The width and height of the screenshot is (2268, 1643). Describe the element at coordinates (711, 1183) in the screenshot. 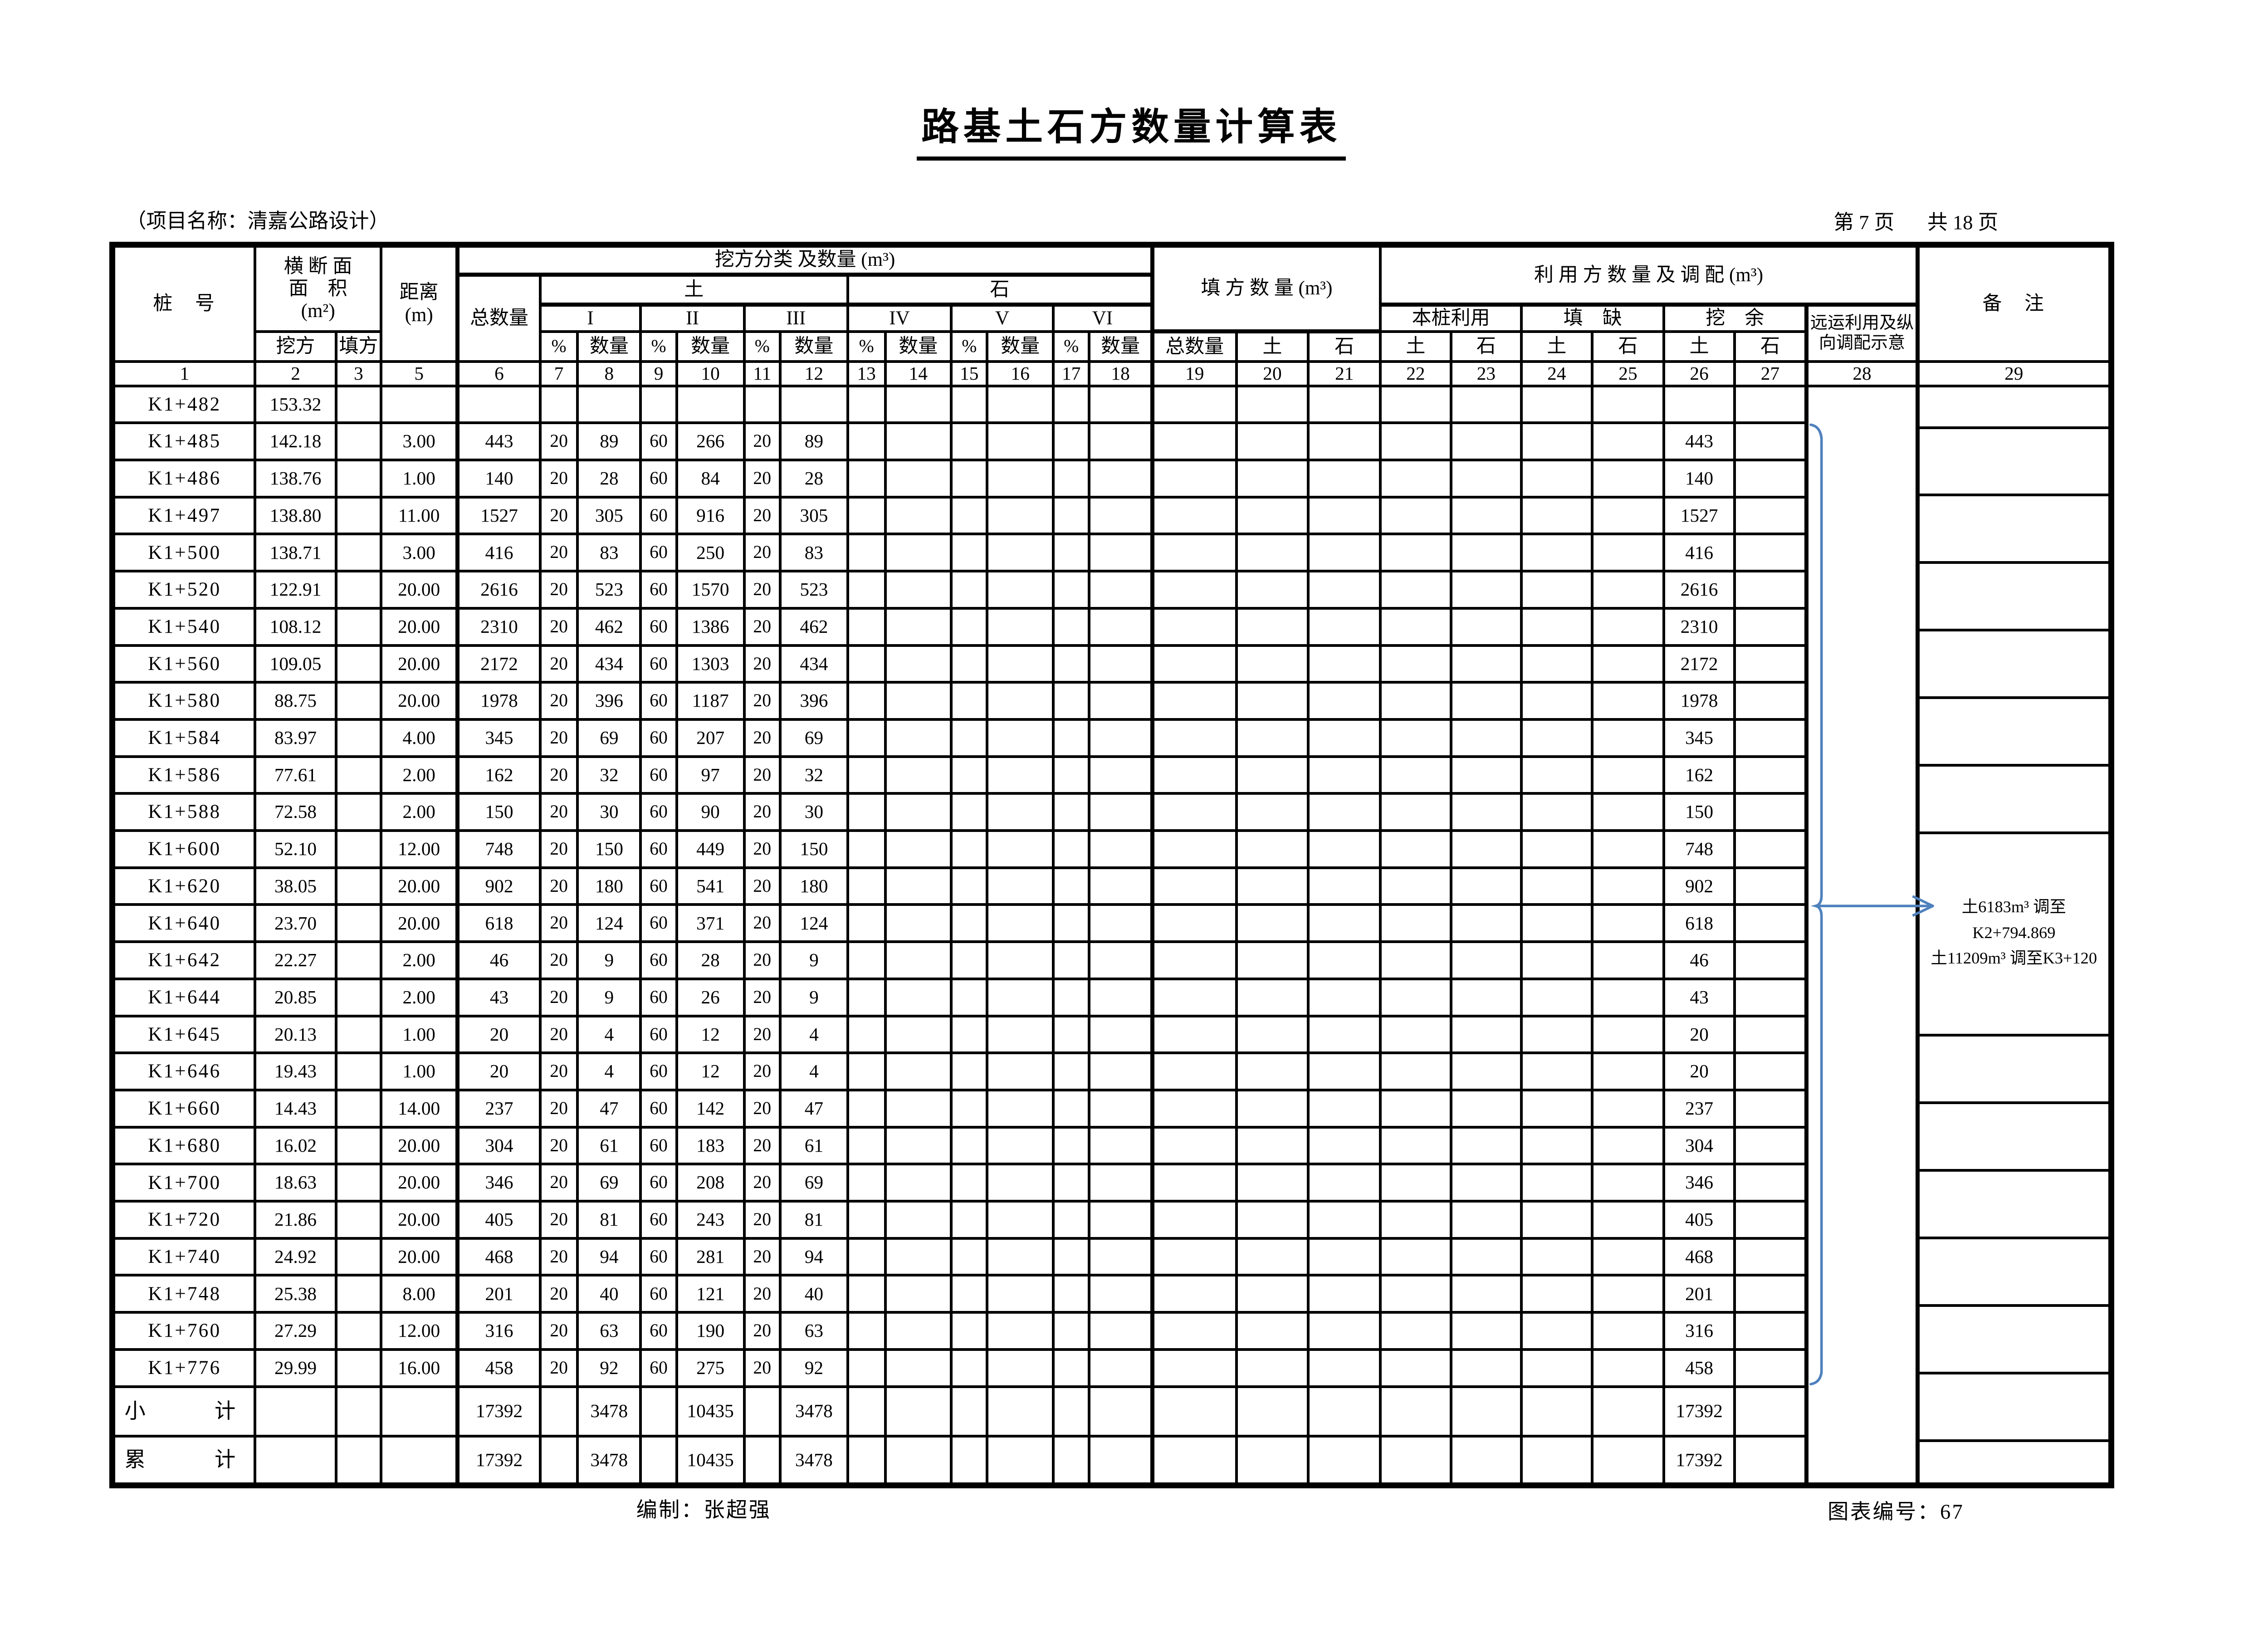

I see `soil-ii-qty-cell: 208` at that location.